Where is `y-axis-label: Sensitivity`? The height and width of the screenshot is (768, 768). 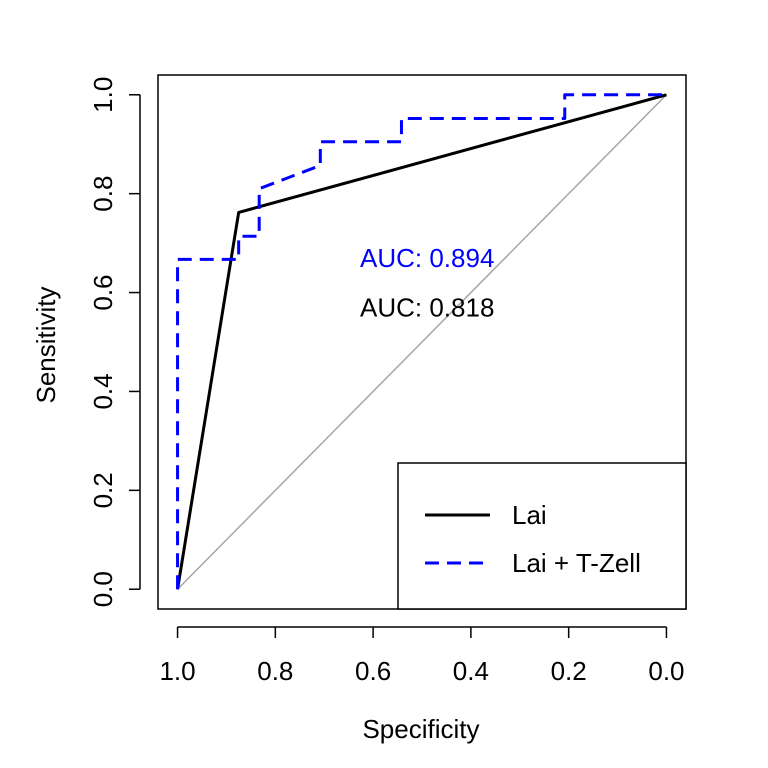
y-axis-label: Sensitivity is located at coordinates (46, 344).